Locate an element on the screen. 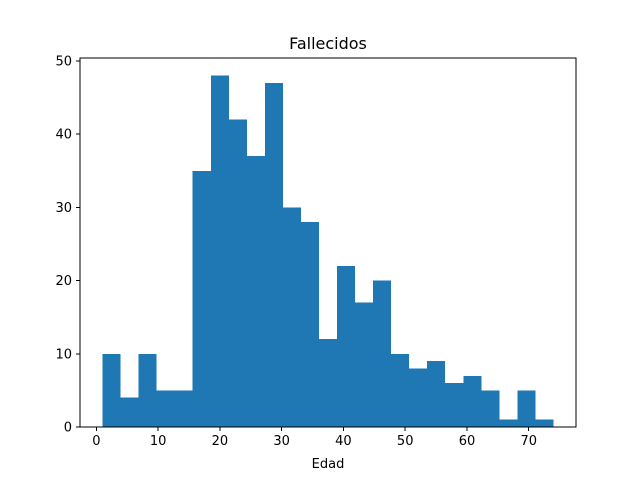 This screenshot has width=640, height=480. y-tick-label: 10 is located at coordinates (63, 354).